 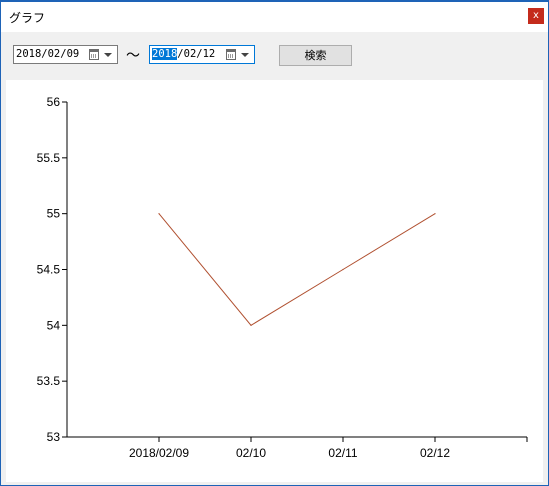 I want to click on to-date-value: 2018/02/12, so click(x=183, y=54).